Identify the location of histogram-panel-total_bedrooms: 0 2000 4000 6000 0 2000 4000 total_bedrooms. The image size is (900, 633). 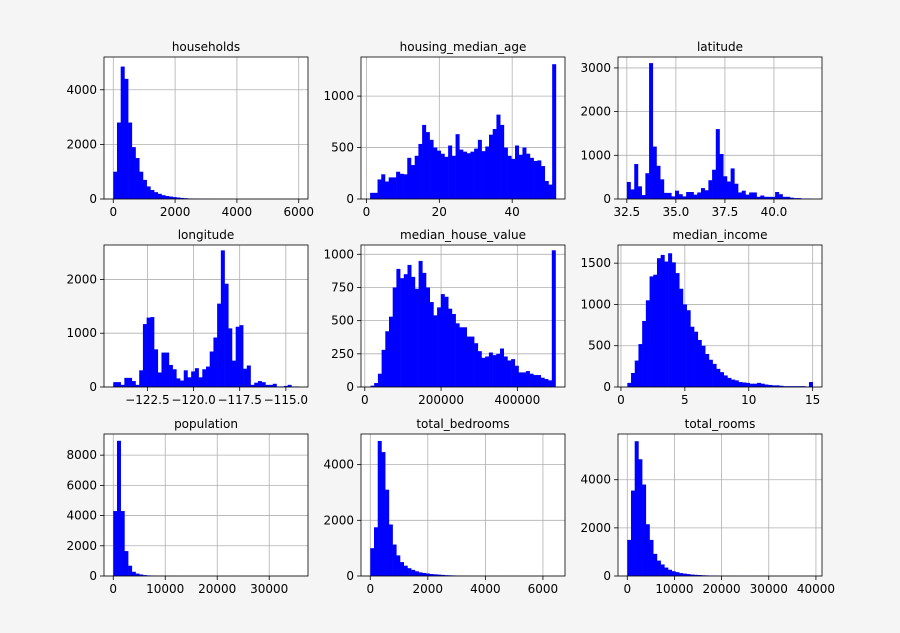
(444, 506).